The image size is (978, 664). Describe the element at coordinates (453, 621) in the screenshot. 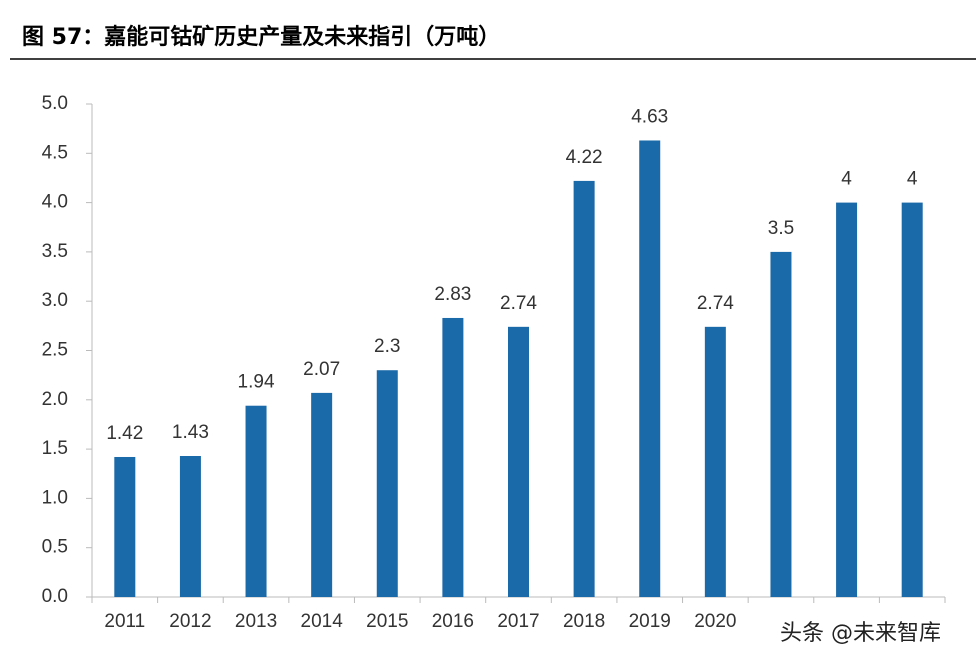

I see `x-tick-label: 2016` at that location.